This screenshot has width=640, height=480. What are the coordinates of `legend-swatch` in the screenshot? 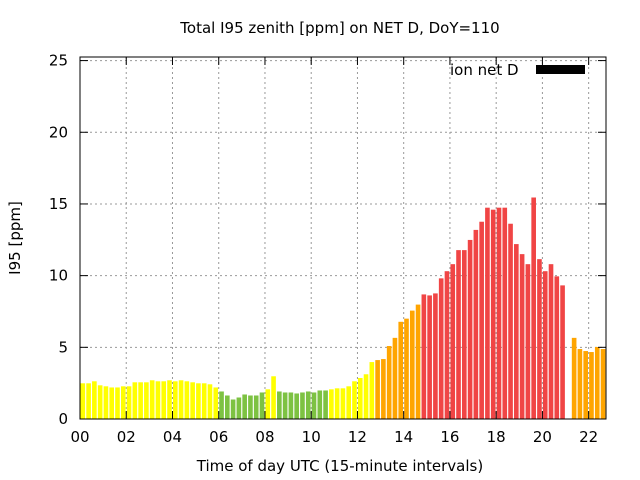 It's located at (560, 69).